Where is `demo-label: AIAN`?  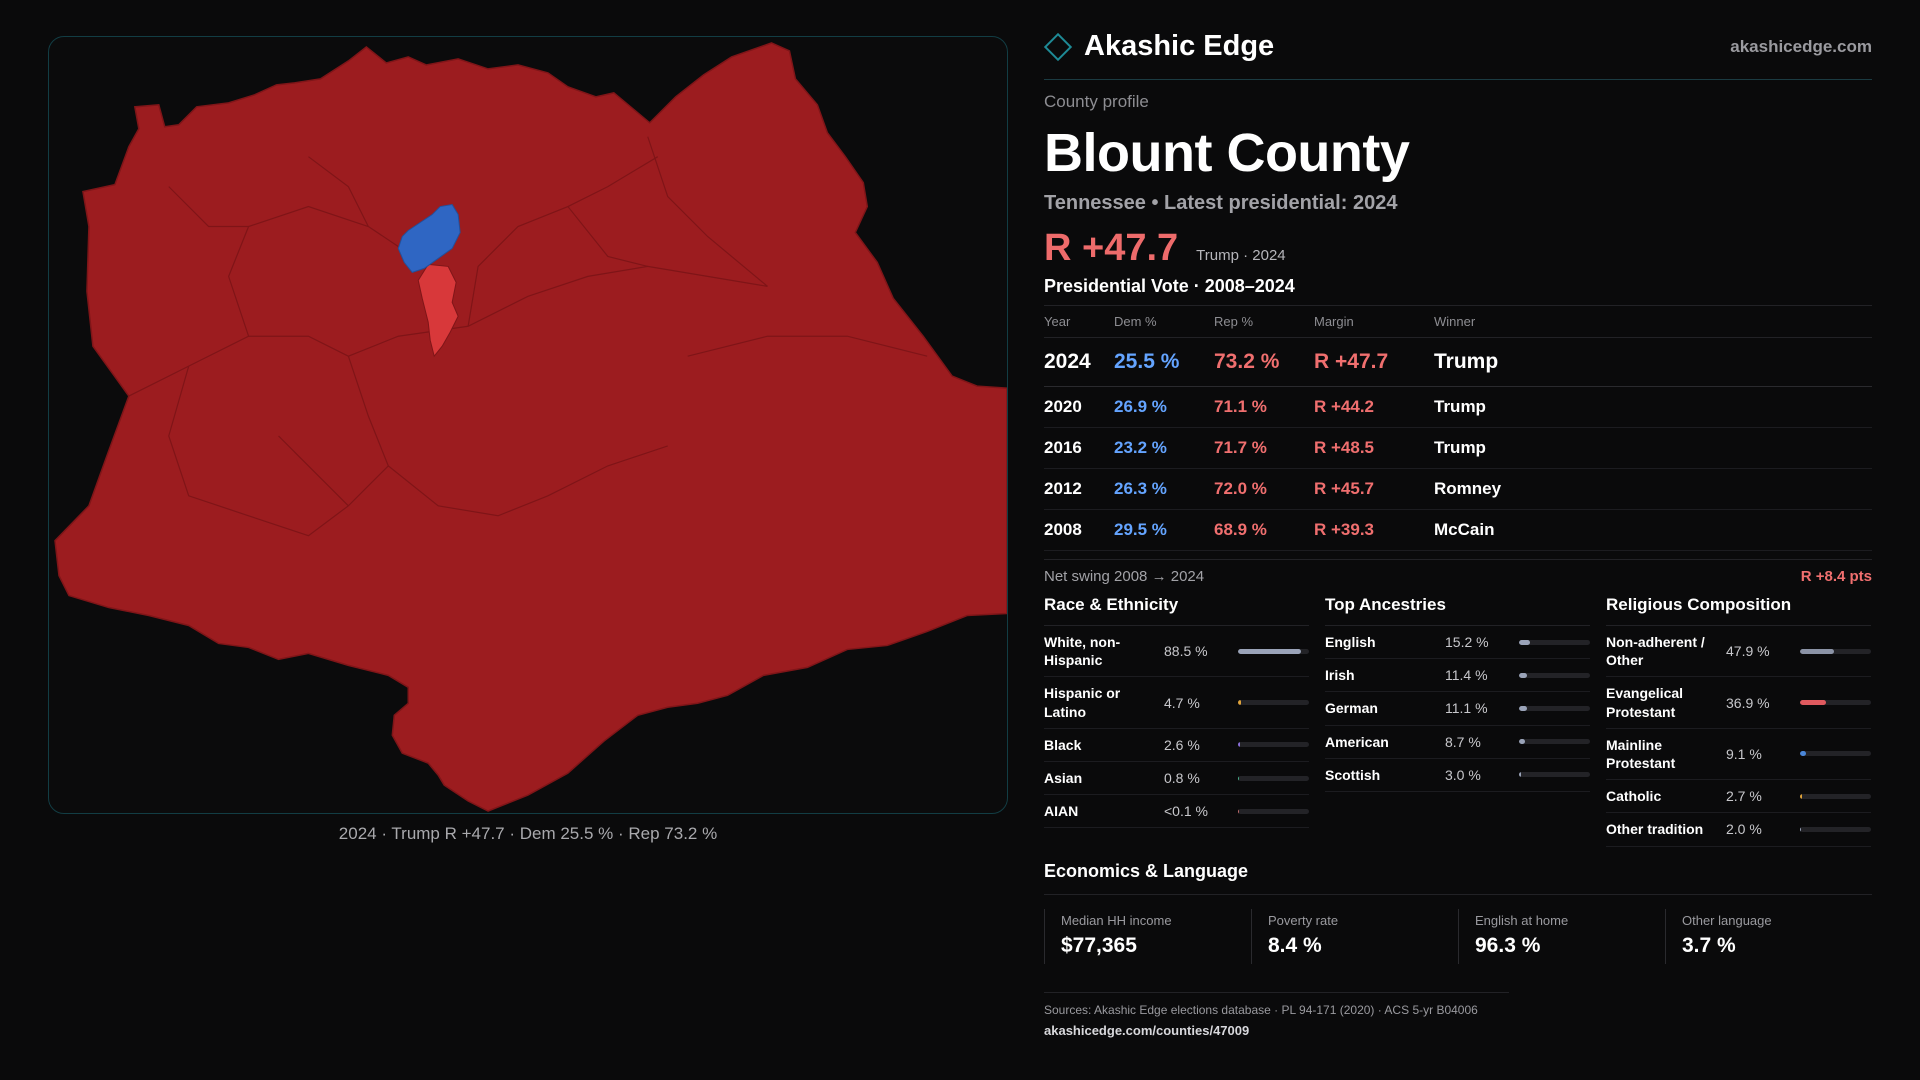
demo-label: AIAN is located at coordinates (1061, 811).